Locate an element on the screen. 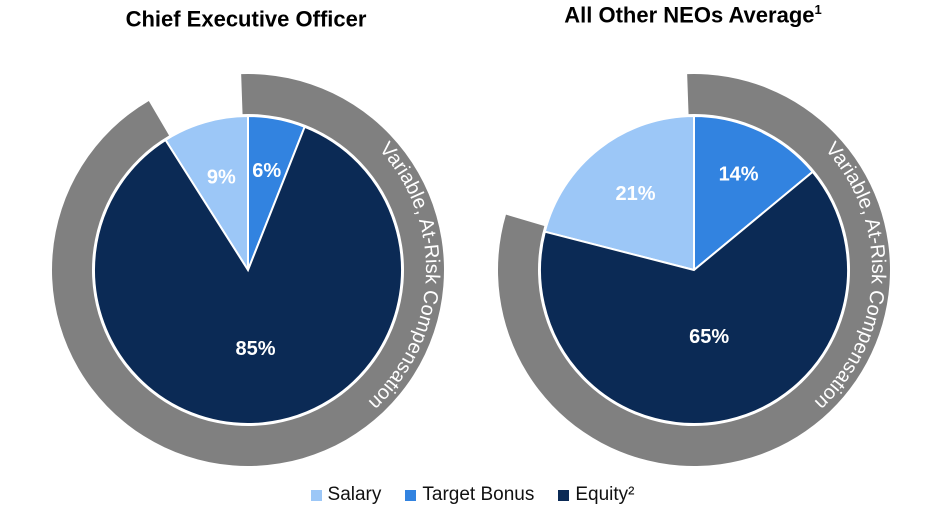 This screenshot has height=514, width=945. chart-legend: Salary Target Bonus Equity² is located at coordinates (472, 495).